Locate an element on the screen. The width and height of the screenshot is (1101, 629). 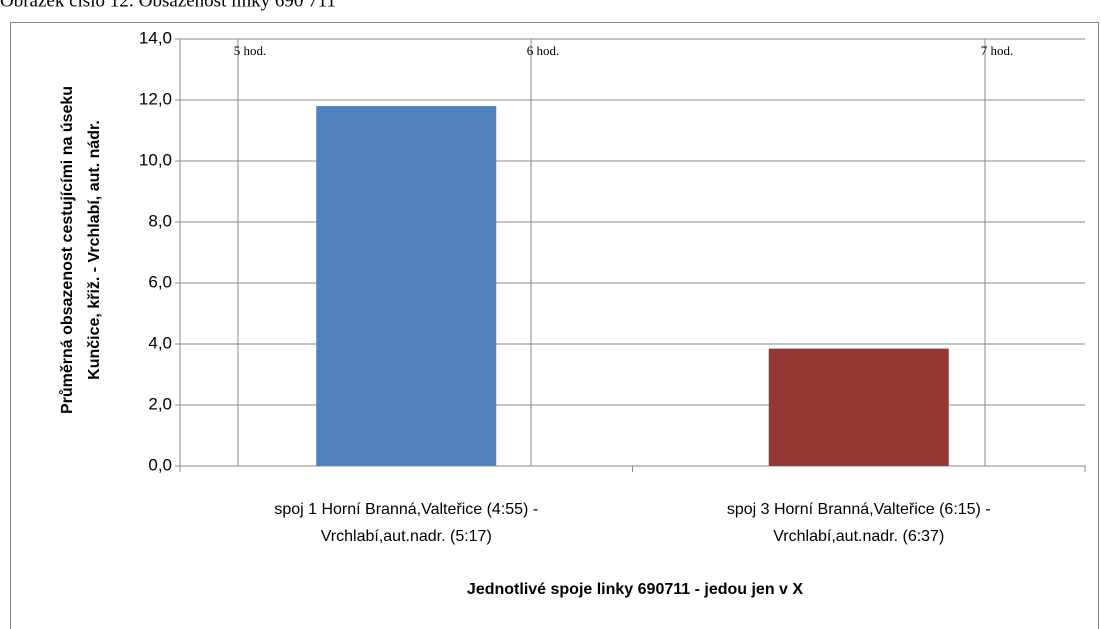
x-tick-label: spoj 1 Horní Branná,Valteřice (4:55) - is located at coordinates (406, 509).